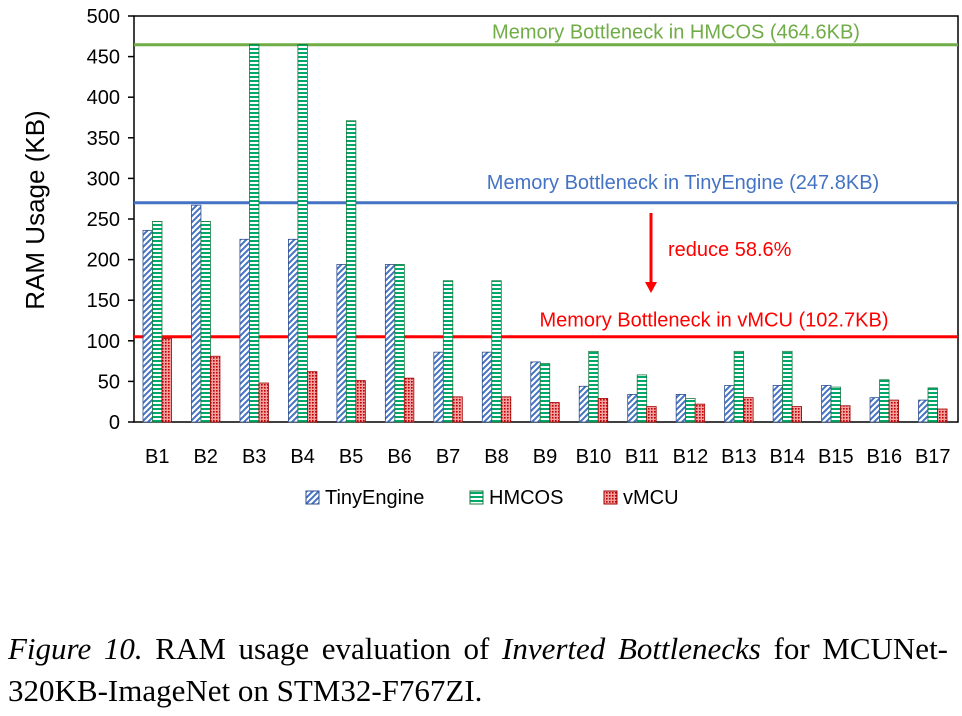 The height and width of the screenshot is (716, 962). I want to click on y-tick-label: 0, so click(114, 423).